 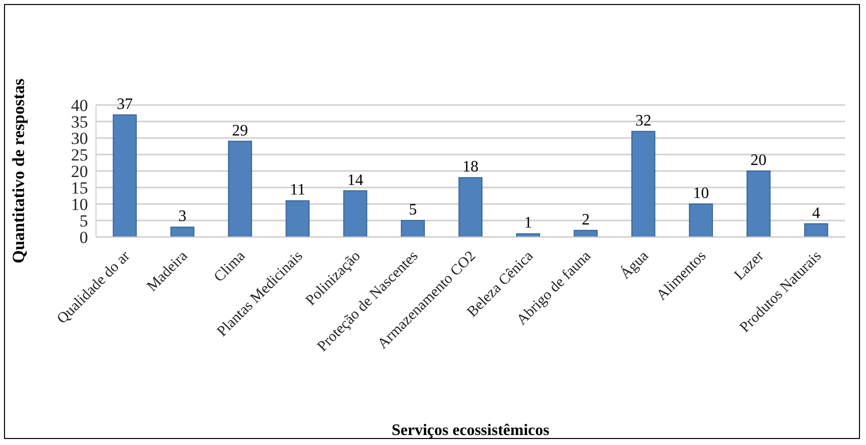 What do you see at coordinates (124, 104) in the screenshot?
I see `data-label: 37` at bounding box center [124, 104].